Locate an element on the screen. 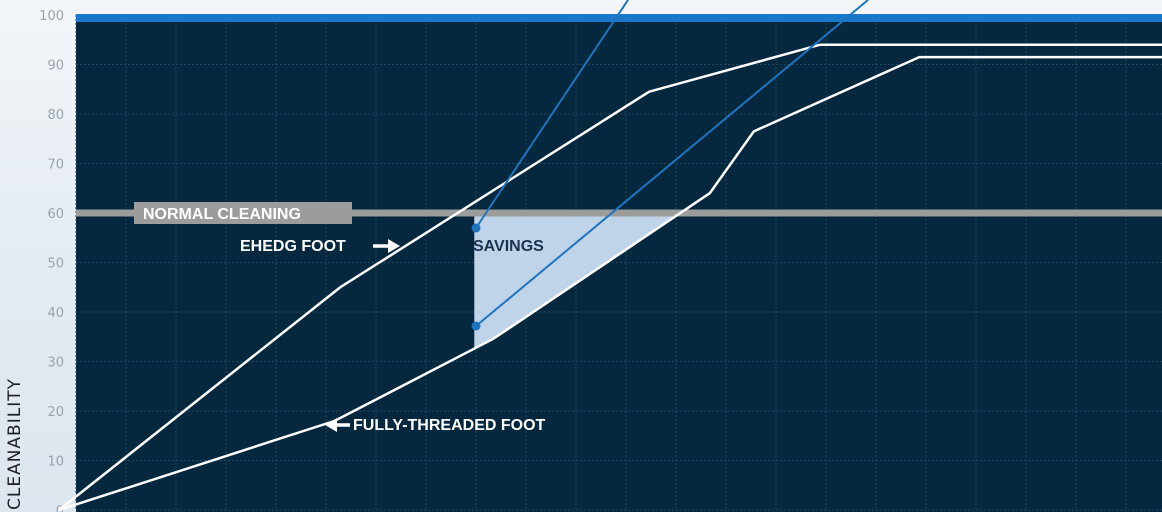  pointer-dot-lower is located at coordinates (476, 326).